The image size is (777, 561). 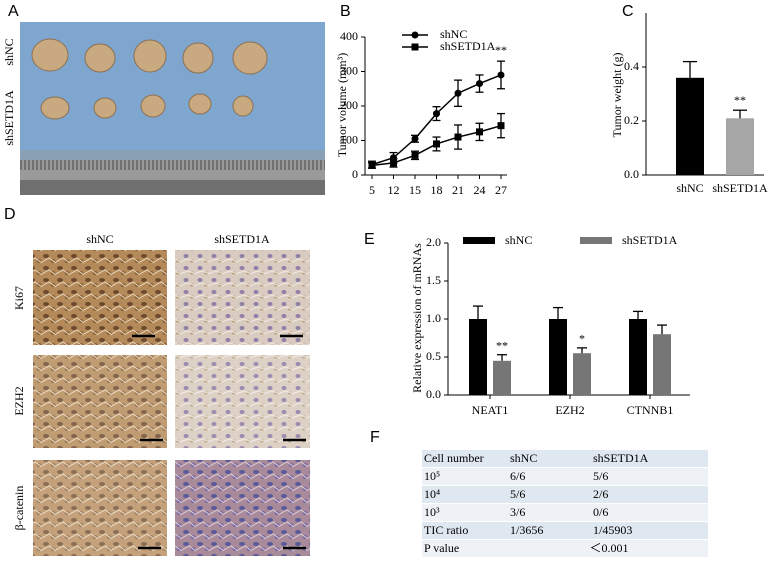 I want to click on table-cell: Cell number, so click(x=454, y=458).